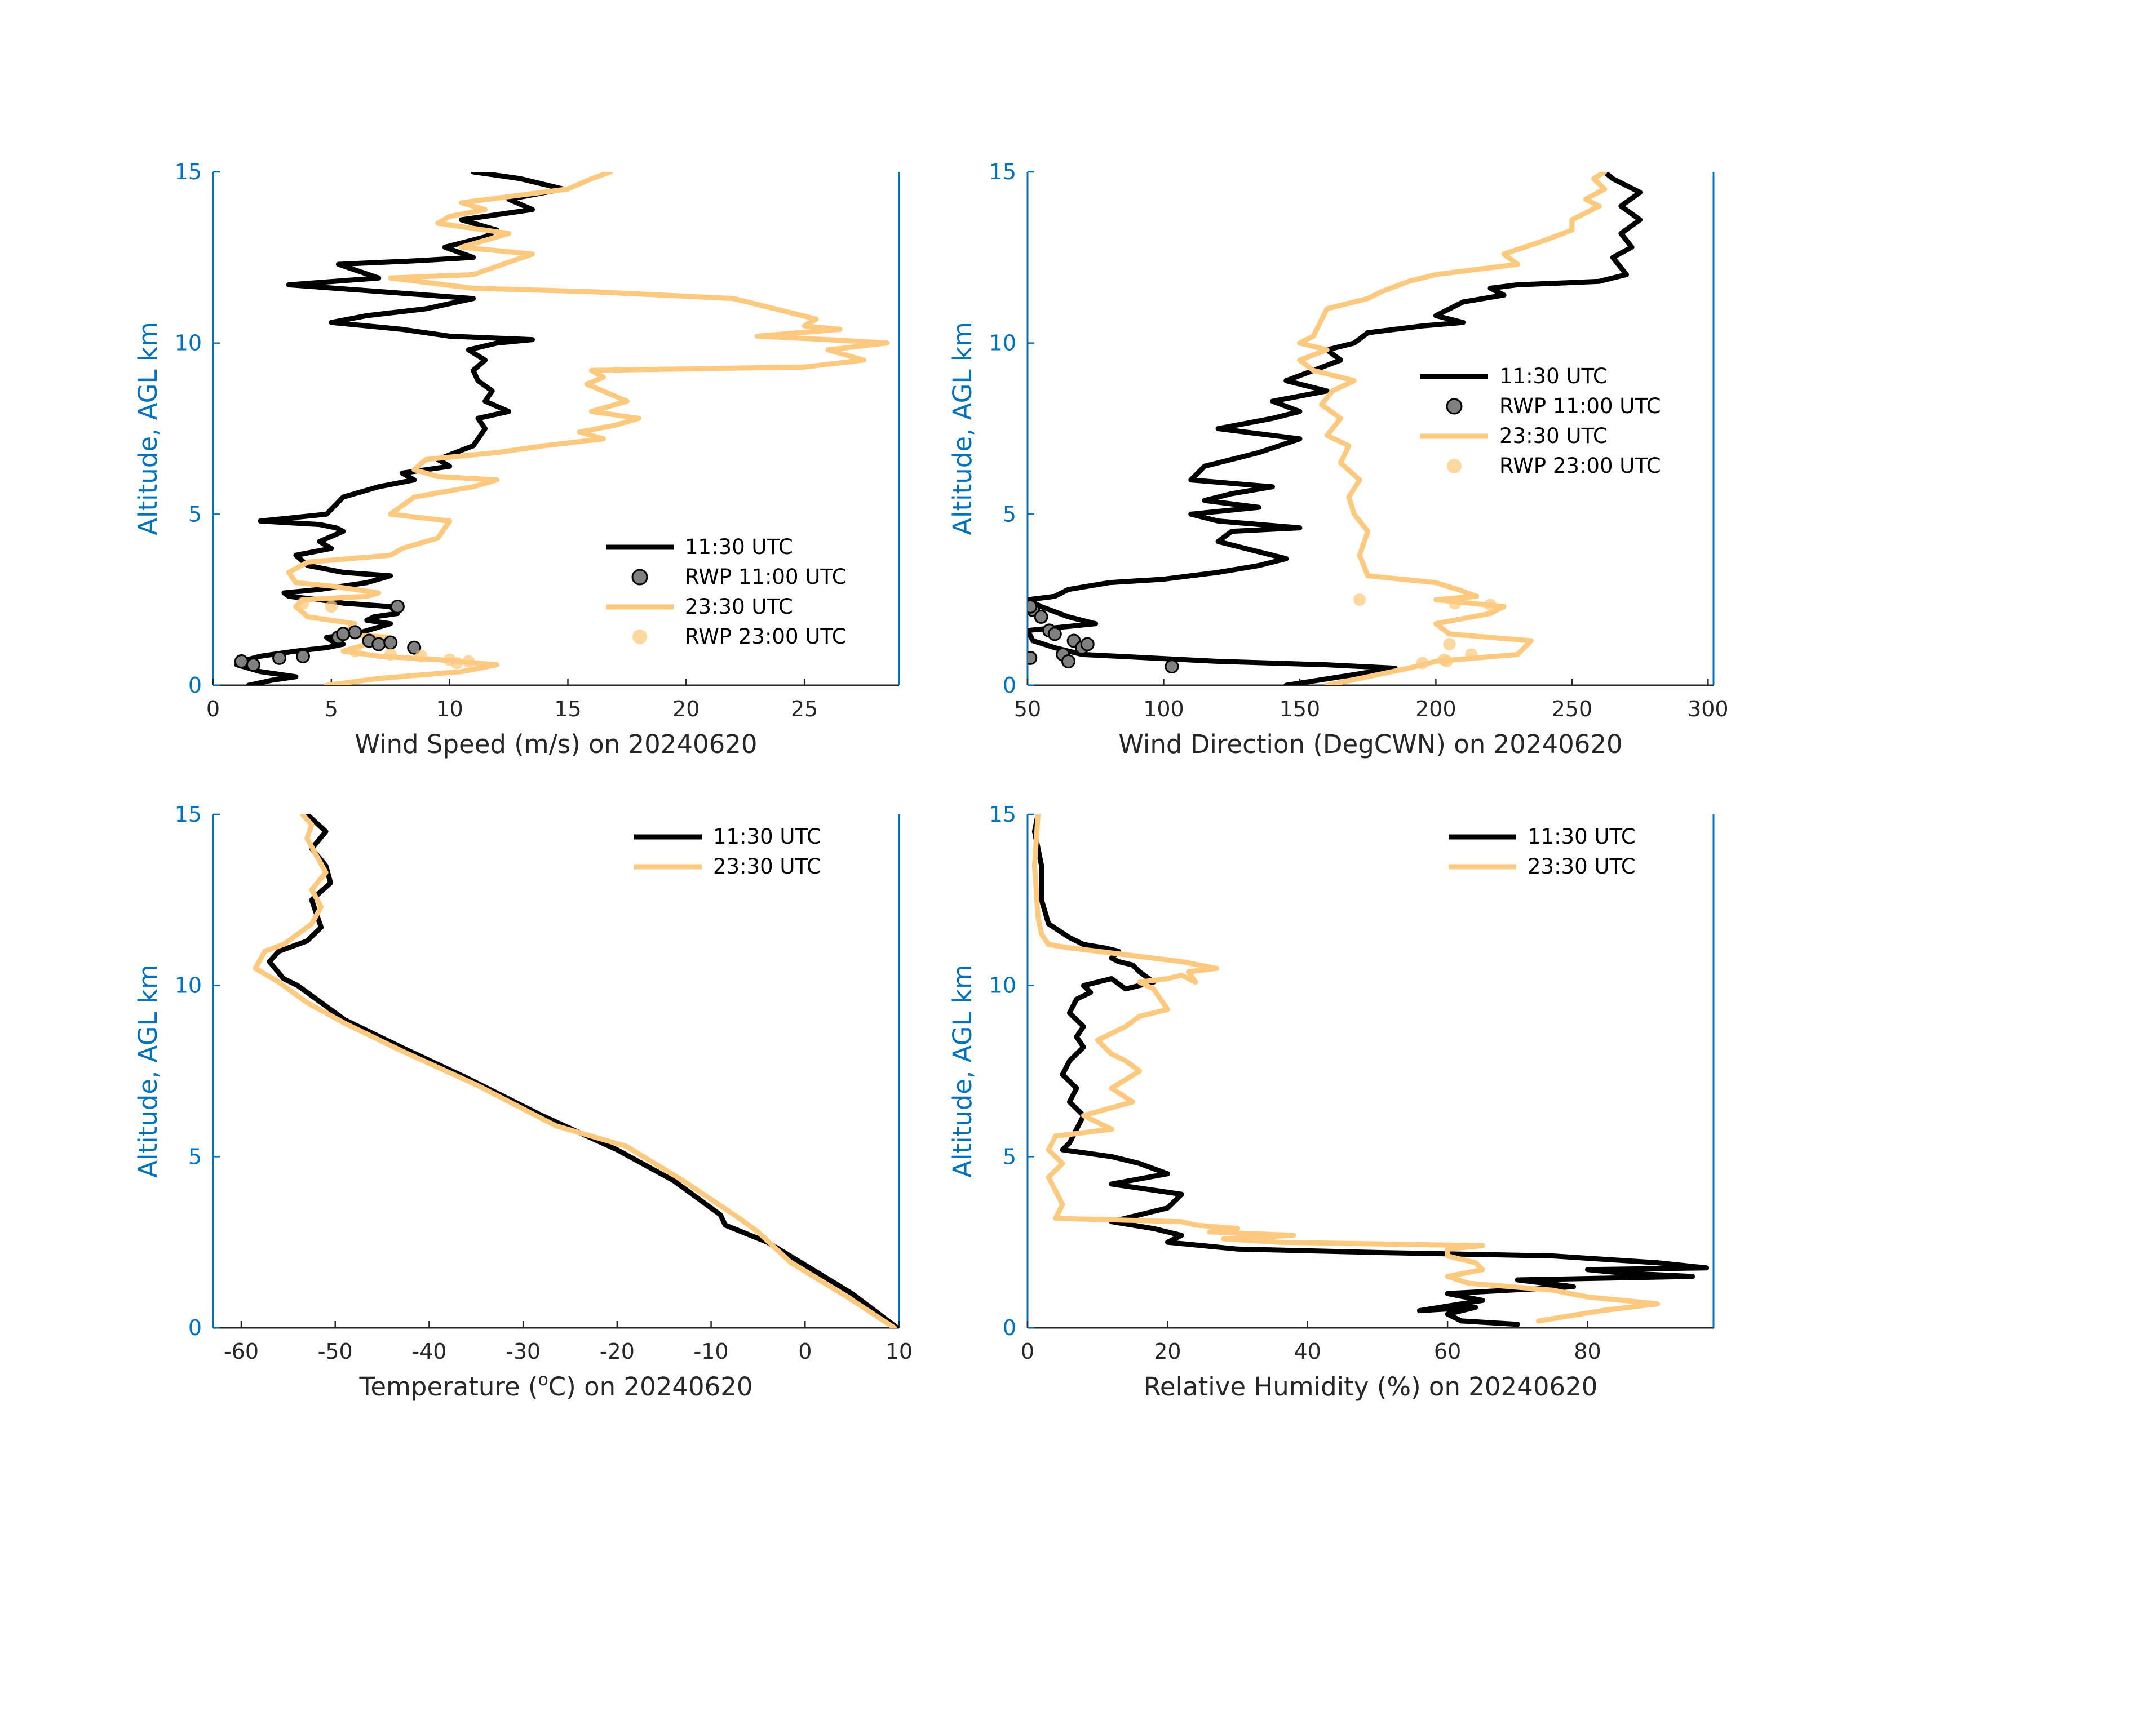 This screenshot has width=2156, height=1733. Describe the element at coordinates (449, 709) in the screenshot. I see `x-tick-label: 10` at that location.